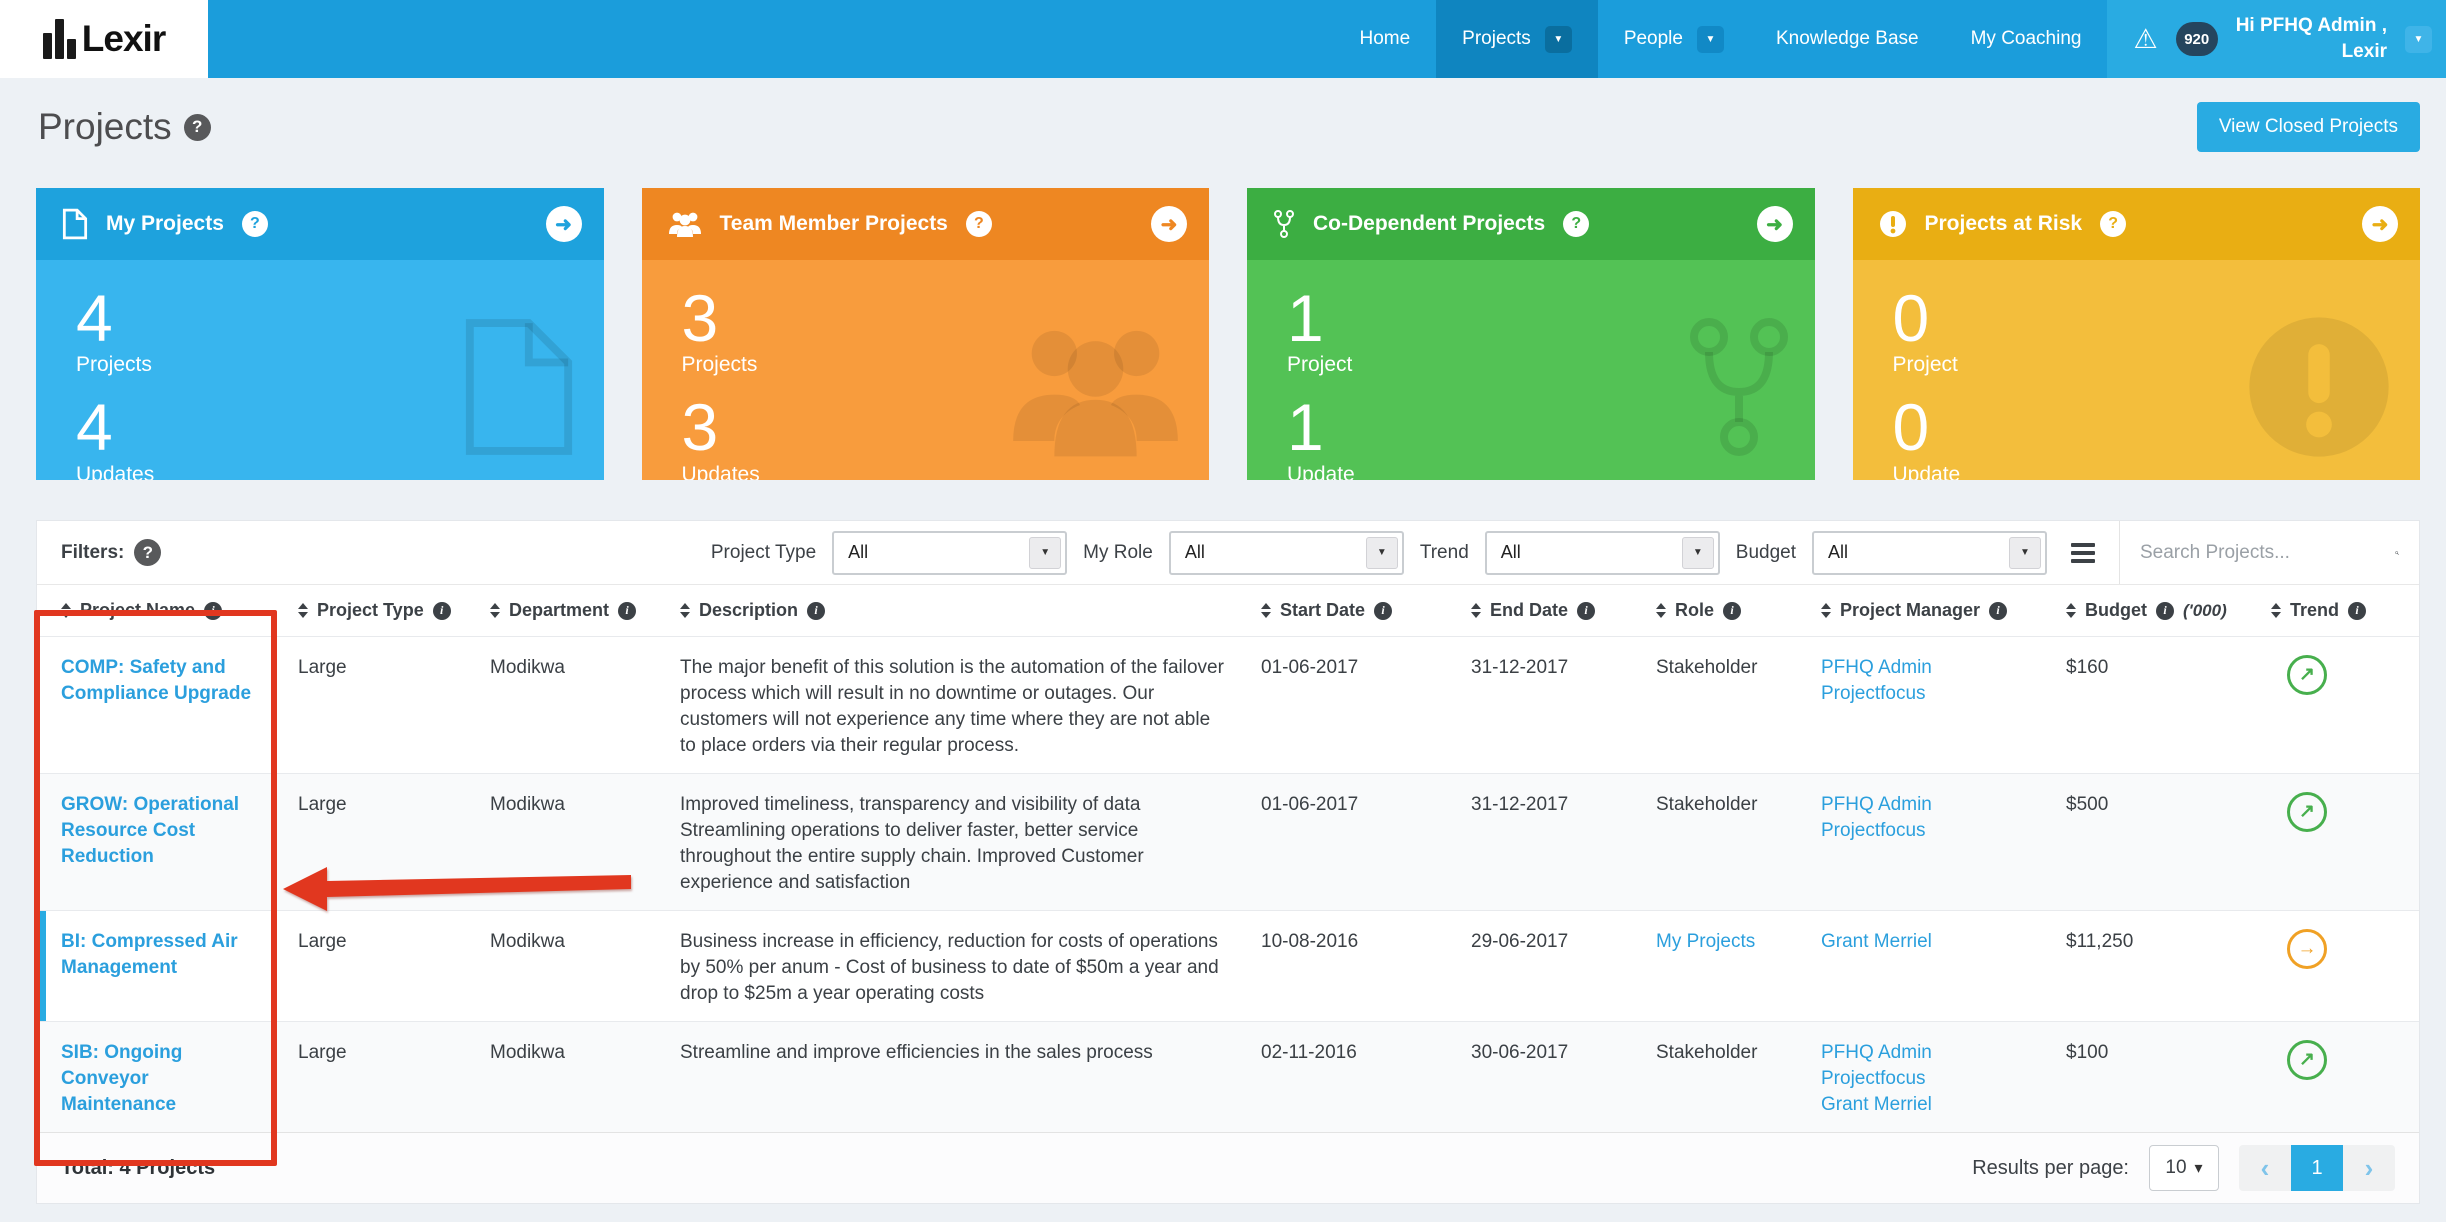  I want to click on budget-value: All, so click(1838, 552).